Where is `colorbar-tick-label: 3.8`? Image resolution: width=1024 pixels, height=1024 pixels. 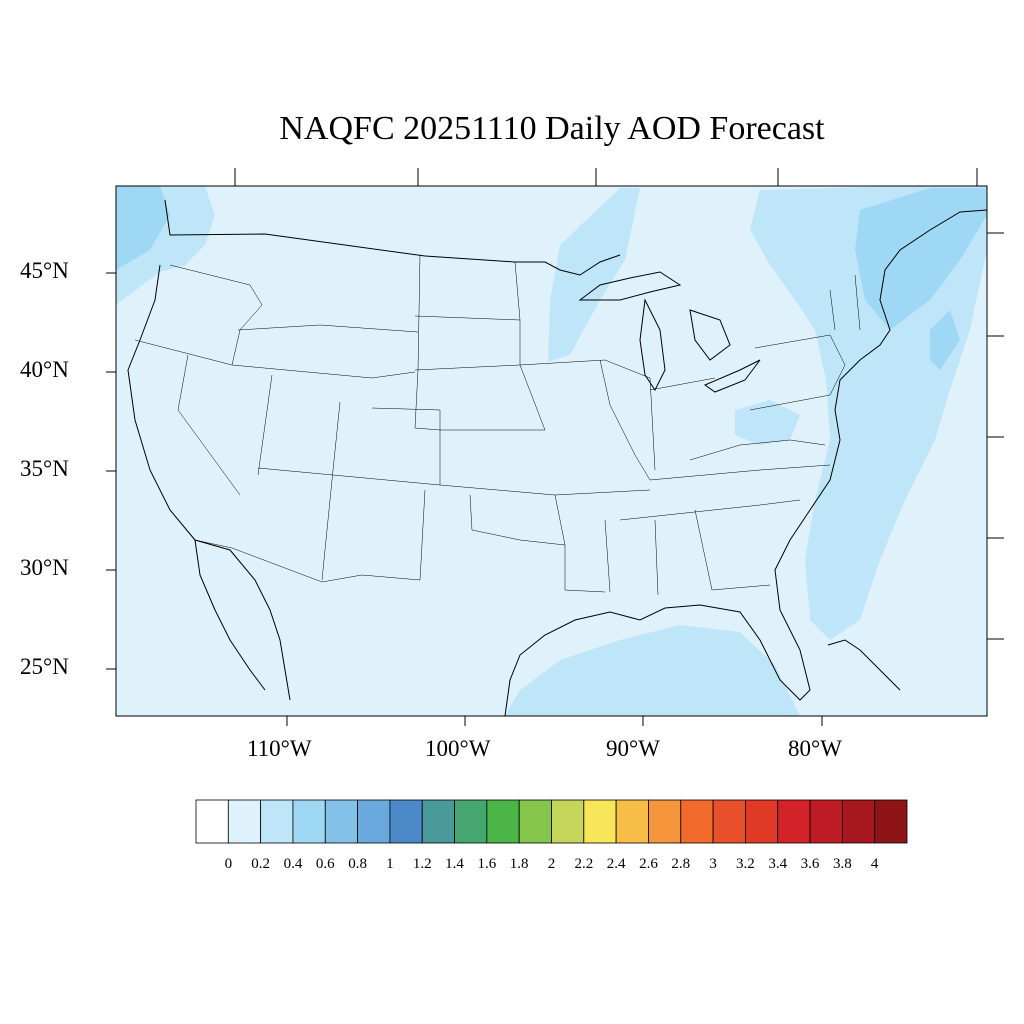 colorbar-tick-label: 3.8 is located at coordinates (842, 864).